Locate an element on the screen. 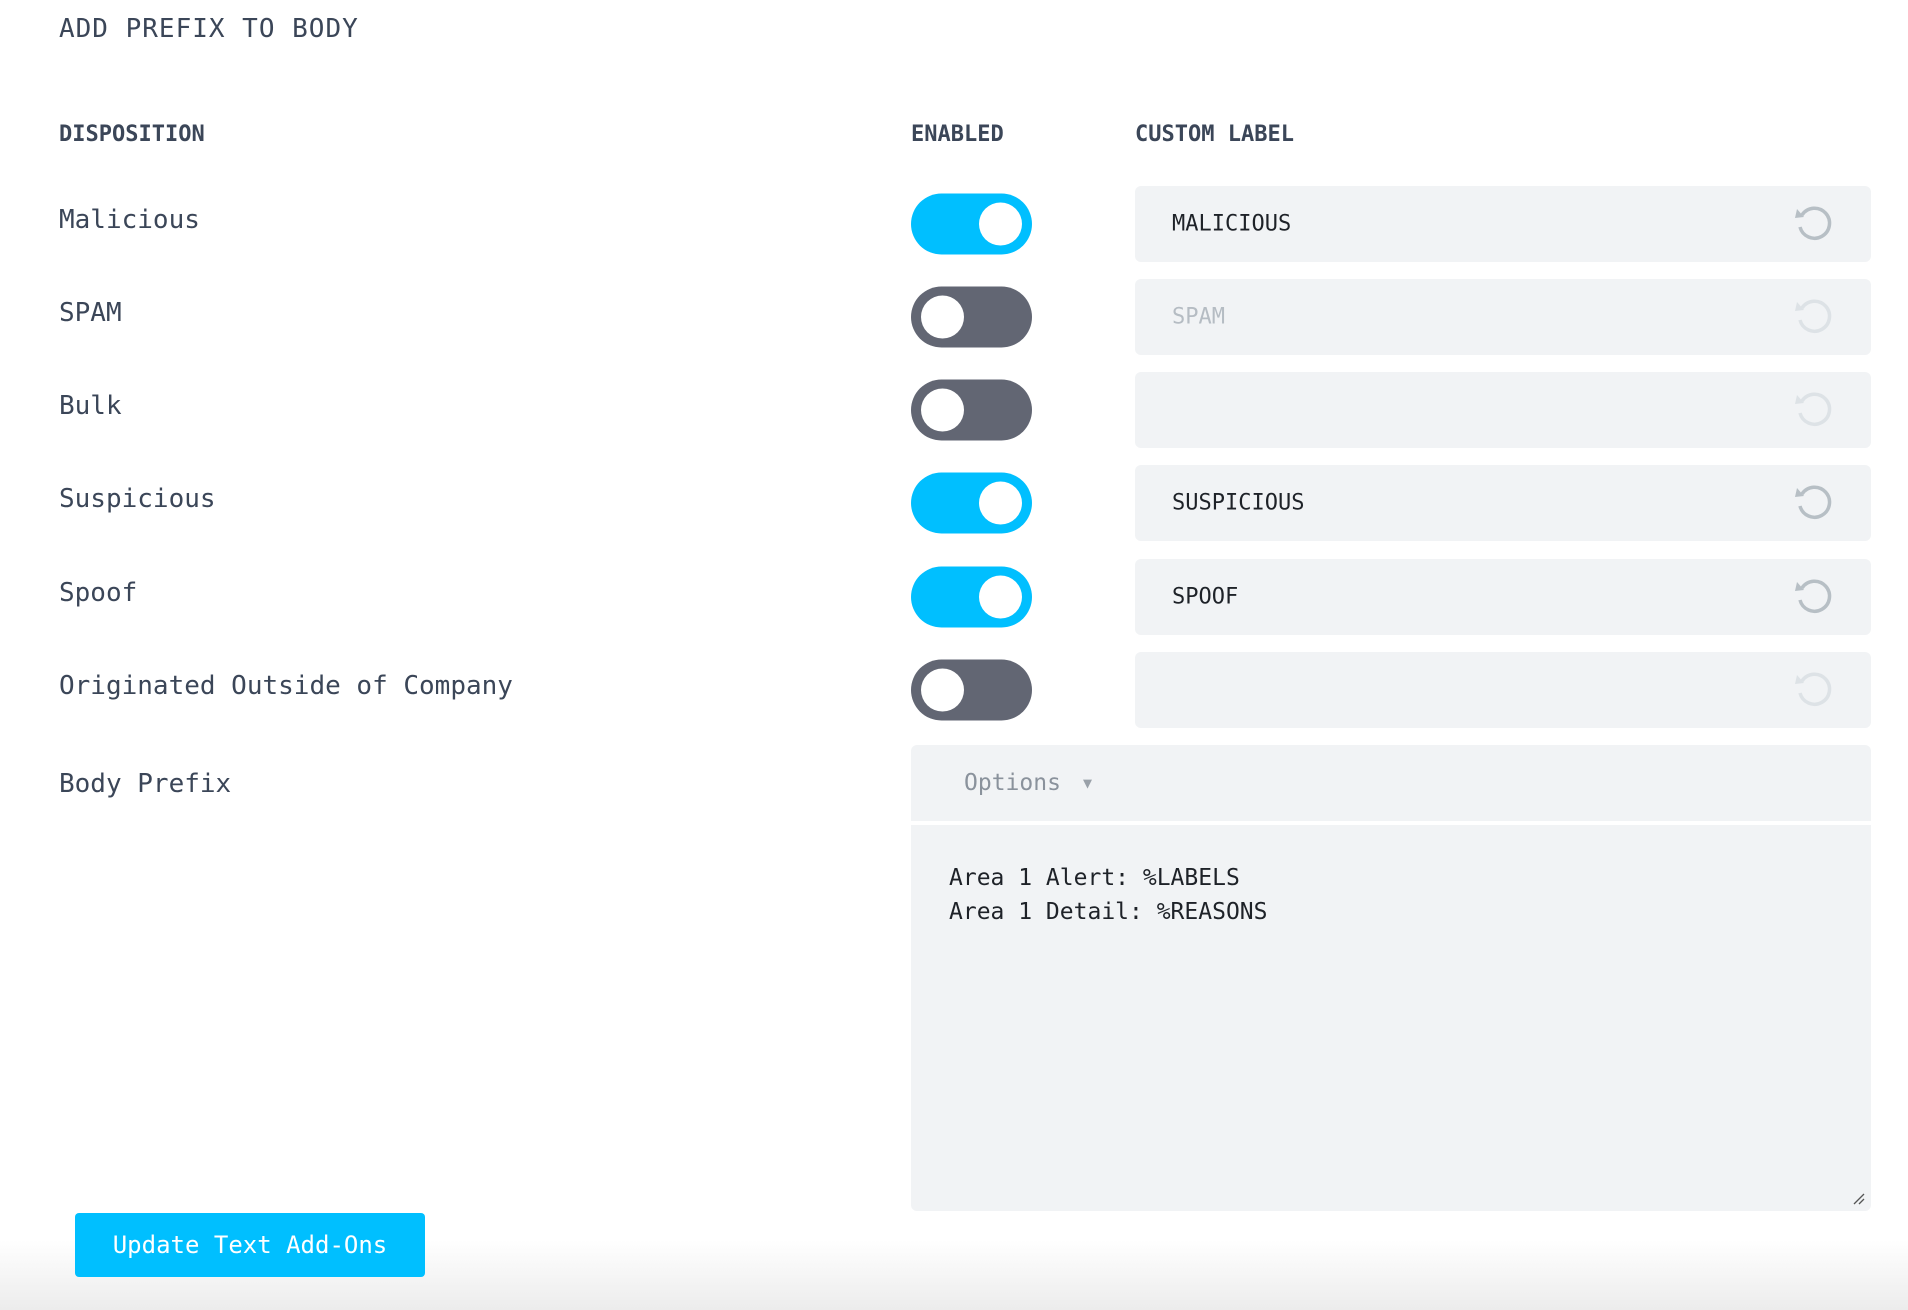  disposition-label: Originated Outside of Company is located at coordinates (286, 686).